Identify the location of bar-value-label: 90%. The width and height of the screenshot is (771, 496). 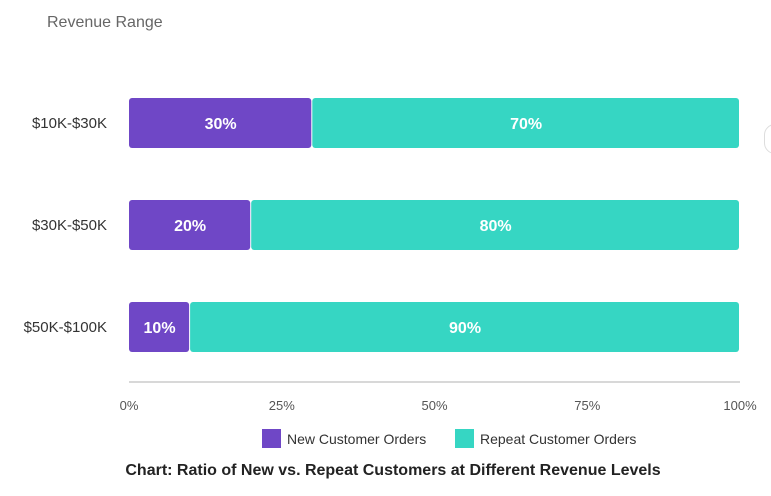
(465, 328).